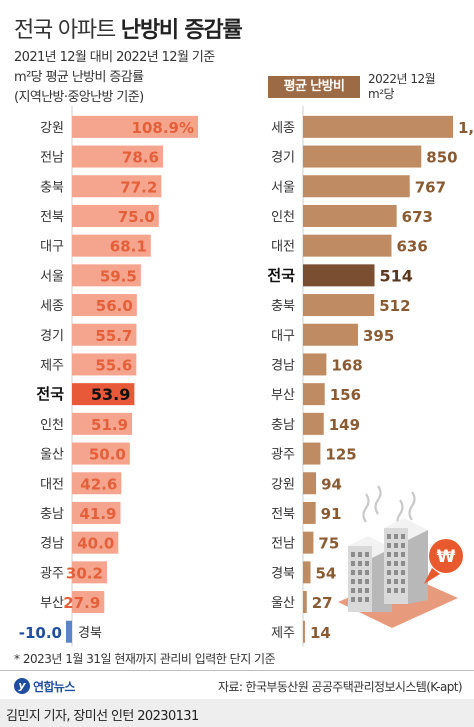  What do you see at coordinates (128, 28) in the screenshot?
I see `page-title: 전국 아파트 난방비 증감률` at bounding box center [128, 28].